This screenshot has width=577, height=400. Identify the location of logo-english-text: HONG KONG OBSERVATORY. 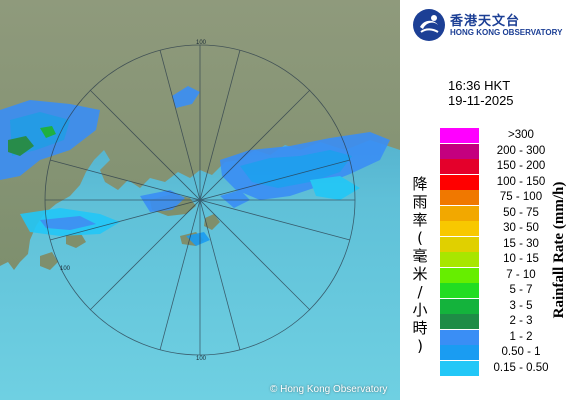
(506, 32).